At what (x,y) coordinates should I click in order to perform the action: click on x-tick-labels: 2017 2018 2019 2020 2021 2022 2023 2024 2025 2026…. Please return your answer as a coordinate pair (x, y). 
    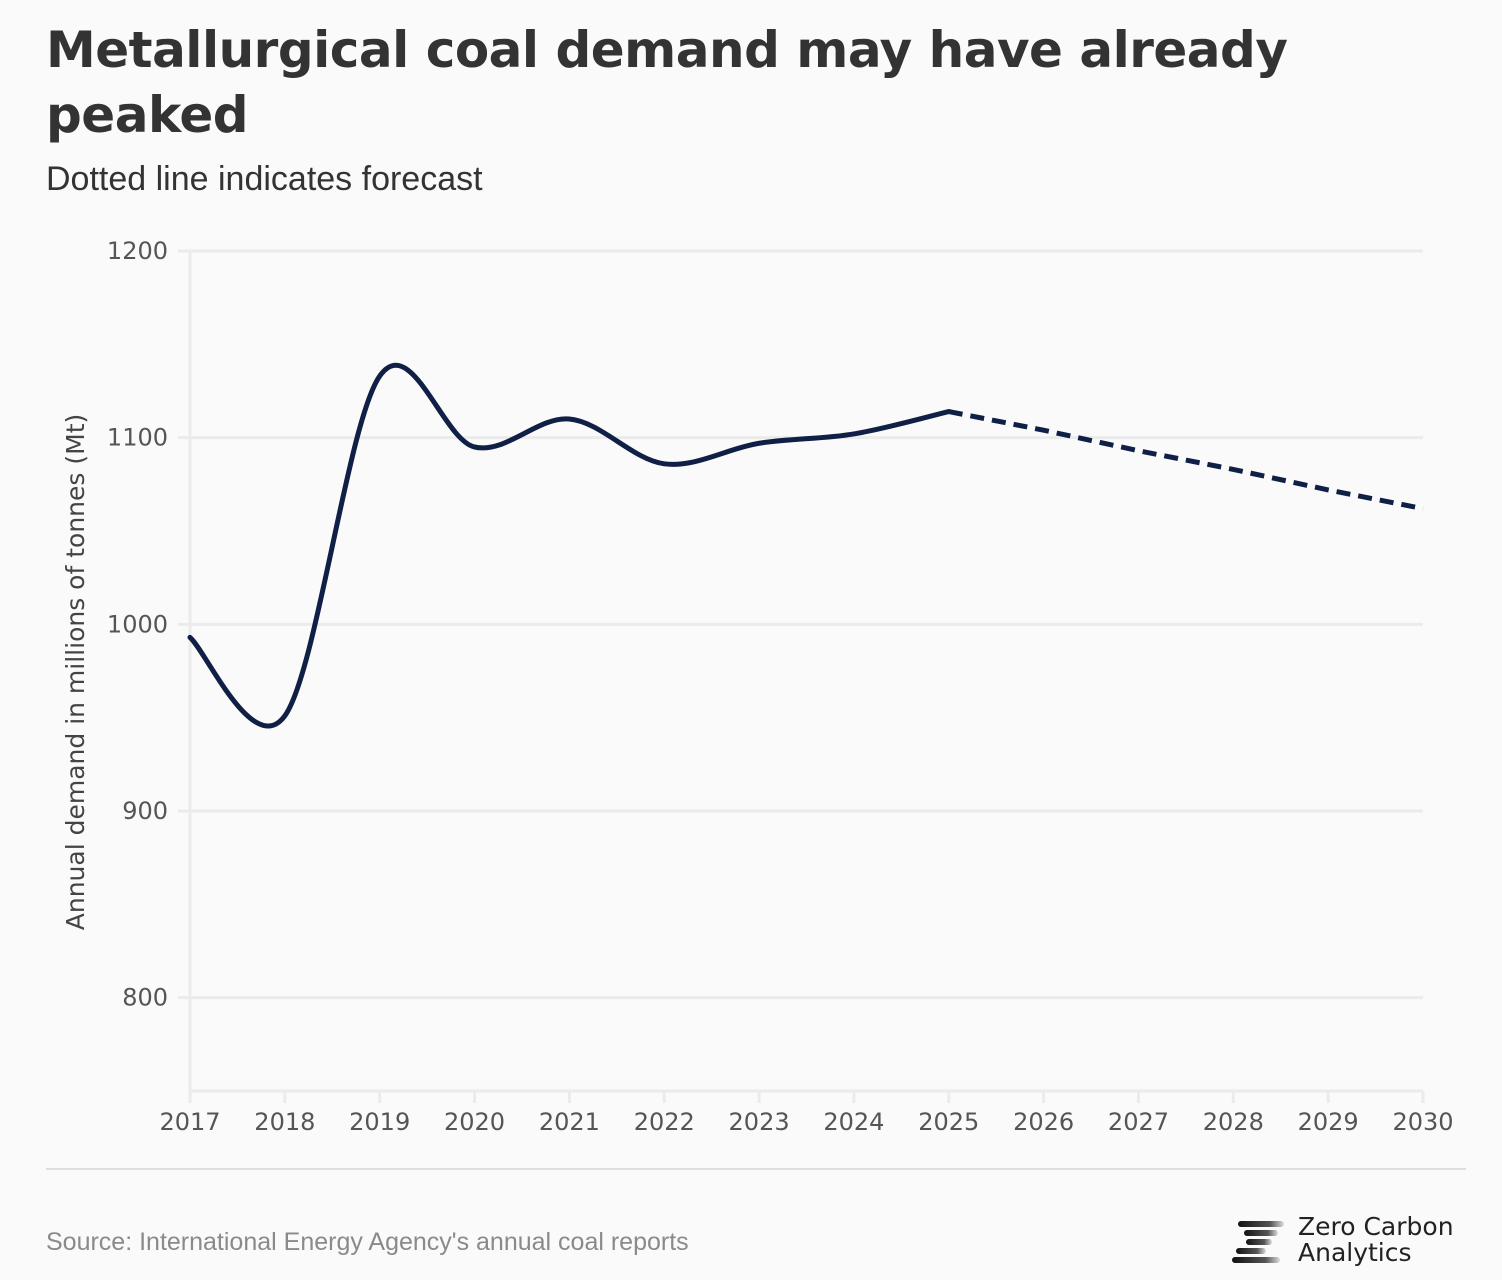
    Looking at the image, I should click on (806, 1122).